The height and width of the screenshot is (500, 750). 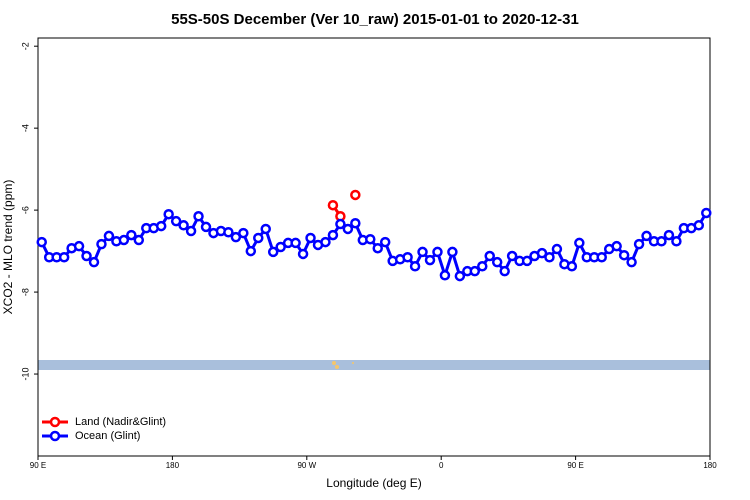 What do you see at coordinates (306, 465) in the screenshot?
I see `x-tick-label: 90 W` at bounding box center [306, 465].